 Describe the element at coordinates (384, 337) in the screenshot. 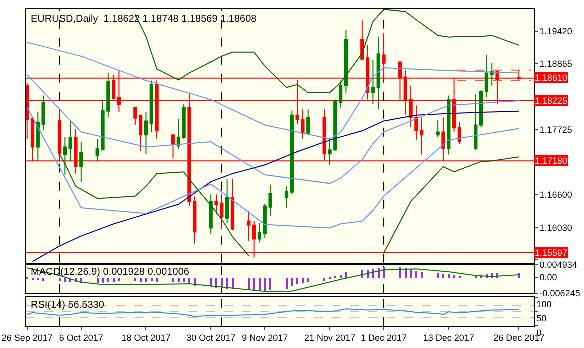

I see `x-tick-label: 1 Dec 2017` at that location.